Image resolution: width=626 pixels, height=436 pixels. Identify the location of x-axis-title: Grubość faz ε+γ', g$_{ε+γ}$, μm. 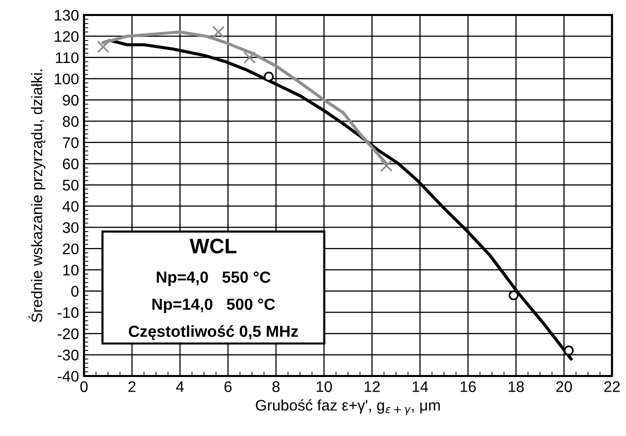
(348, 407).